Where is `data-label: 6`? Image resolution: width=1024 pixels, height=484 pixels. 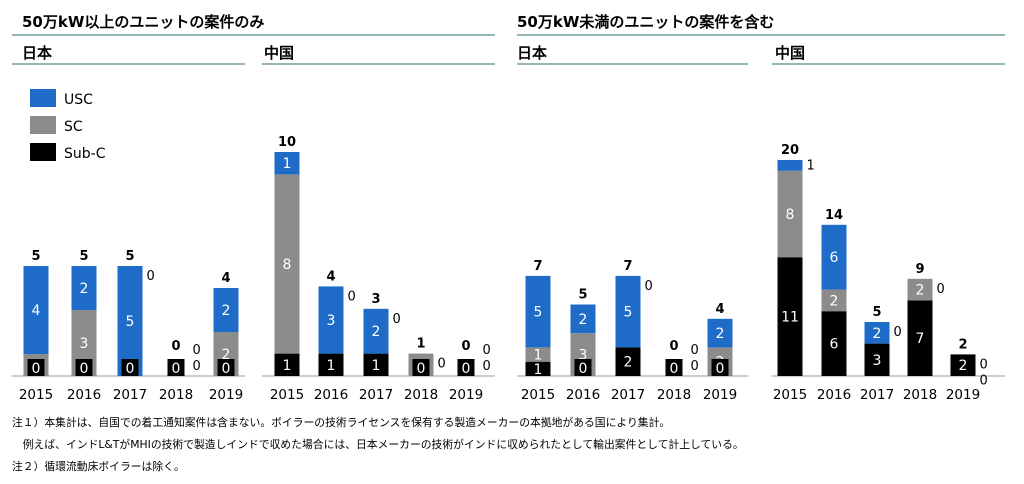 data-label: 6 is located at coordinates (834, 345).